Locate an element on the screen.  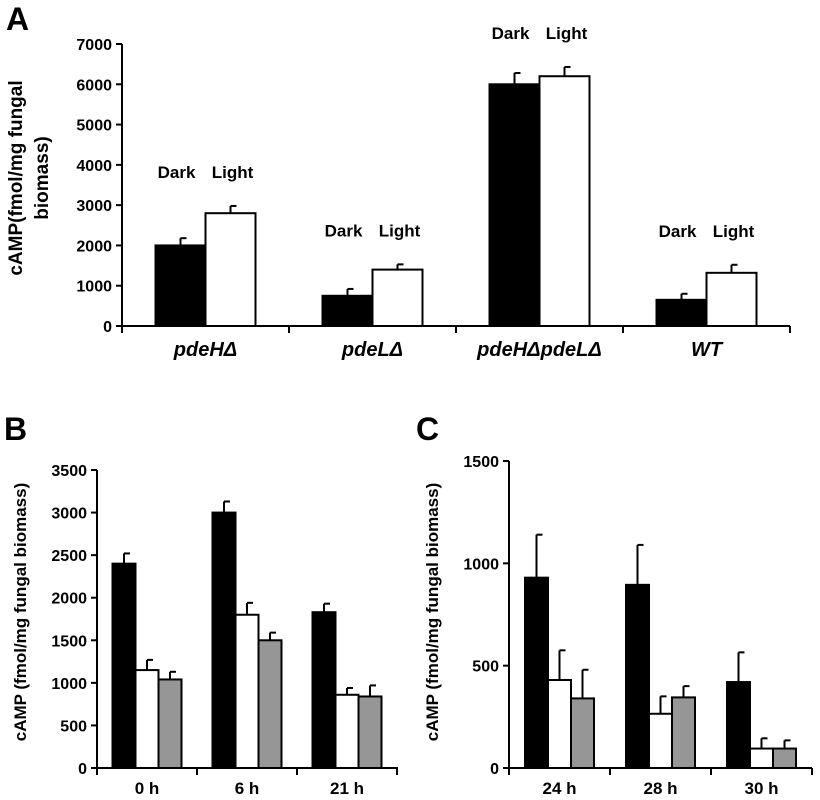
x-tick-label: pdeHΔ is located at coordinates (205, 350).